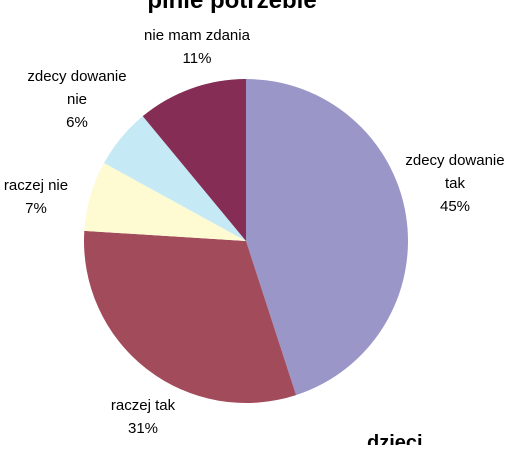  I want to click on chart-title-fragment: pinie potrzebie, so click(231, 7).